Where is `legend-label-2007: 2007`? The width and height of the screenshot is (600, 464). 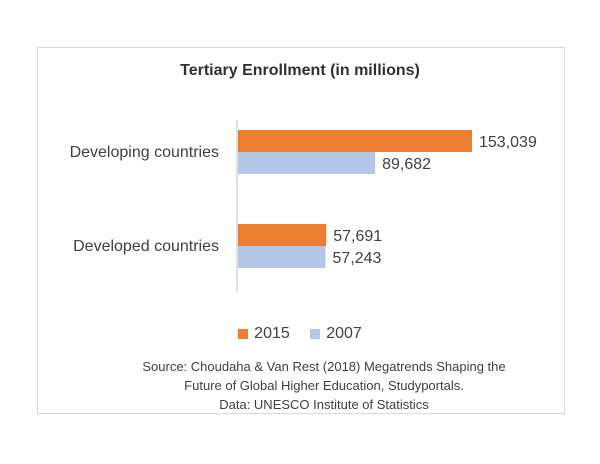
legend-label-2007: 2007 is located at coordinates (344, 333).